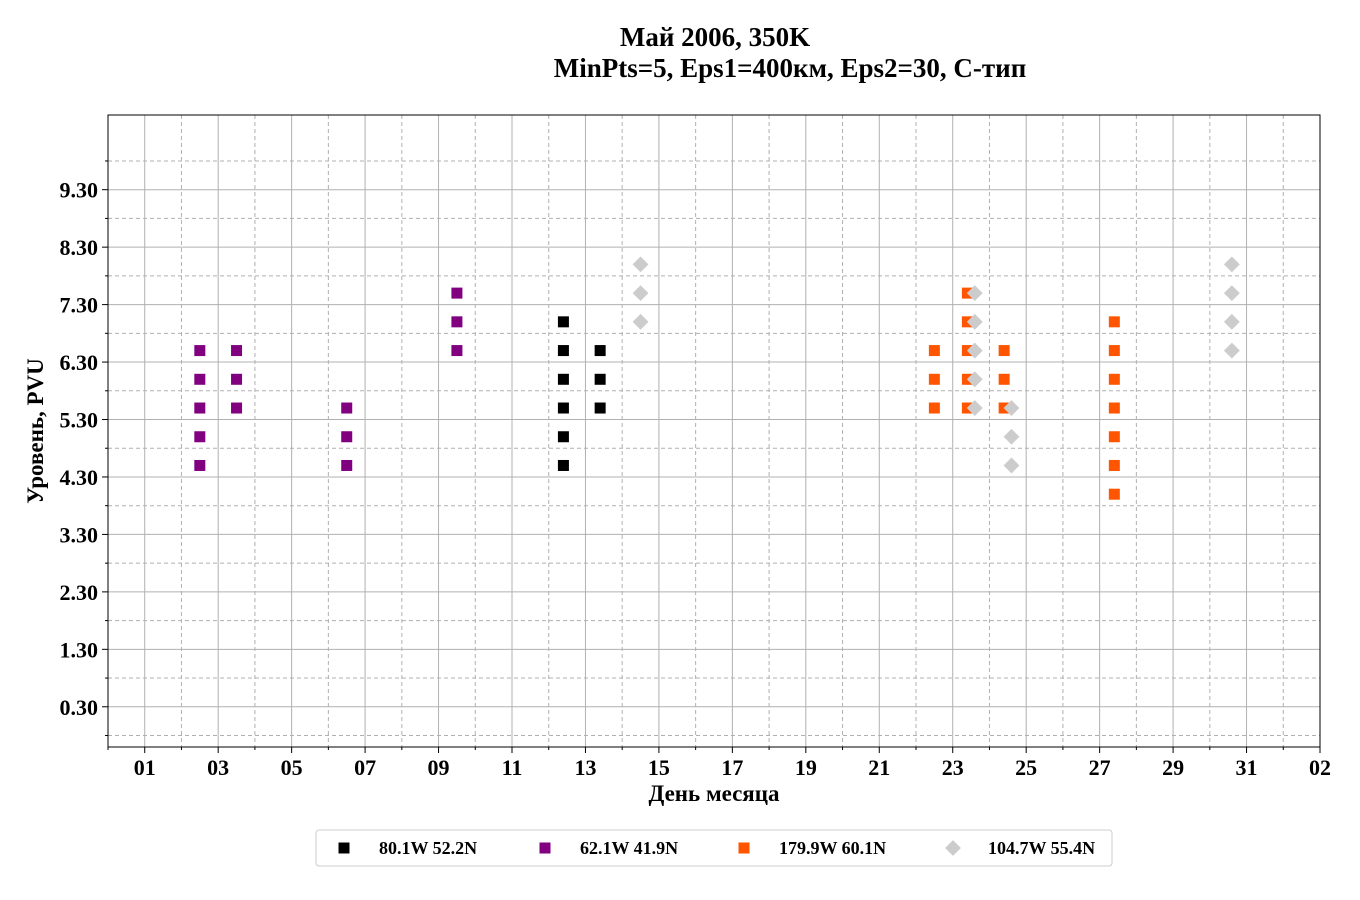 The image size is (1360, 900). What do you see at coordinates (629, 848) in the screenshot?
I see `legend-label: 62.1W 41.9N` at bounding box center [629, 848].